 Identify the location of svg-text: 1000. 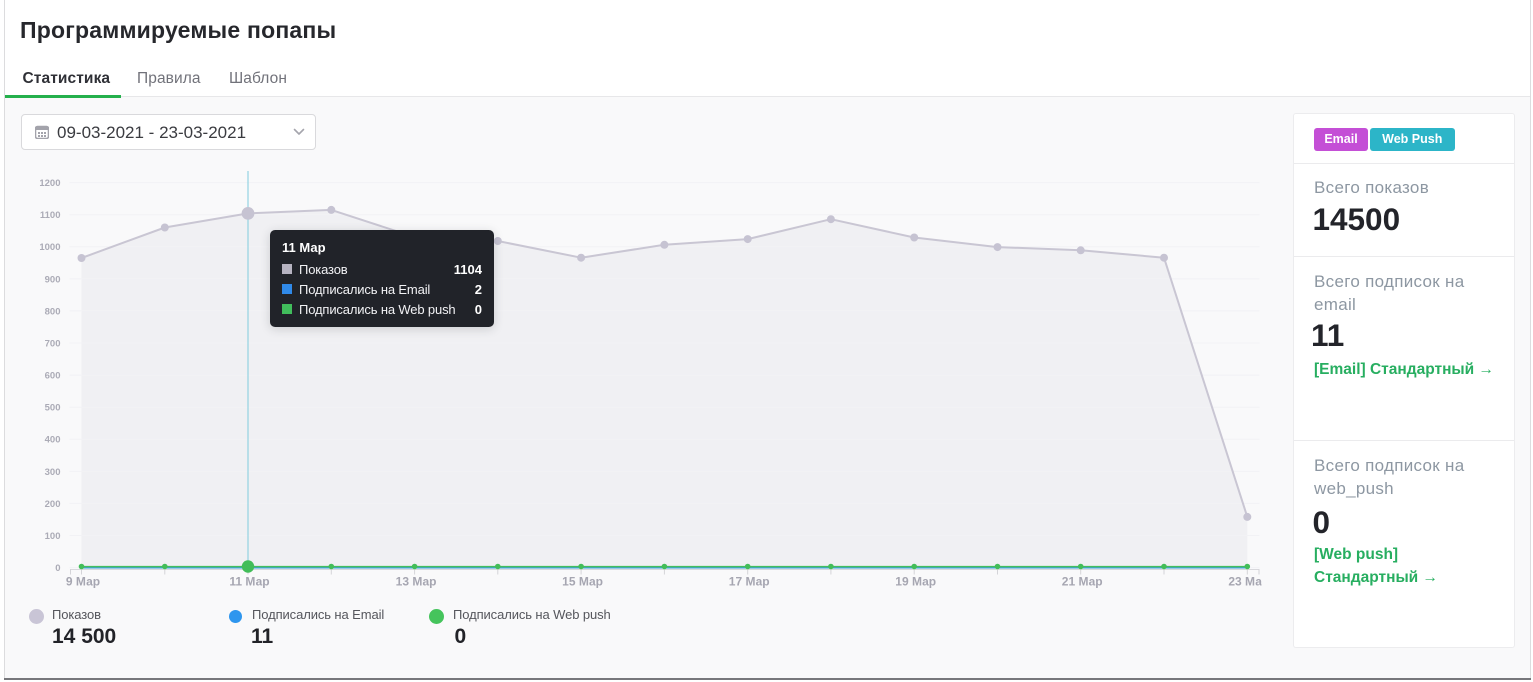
(49, 247).